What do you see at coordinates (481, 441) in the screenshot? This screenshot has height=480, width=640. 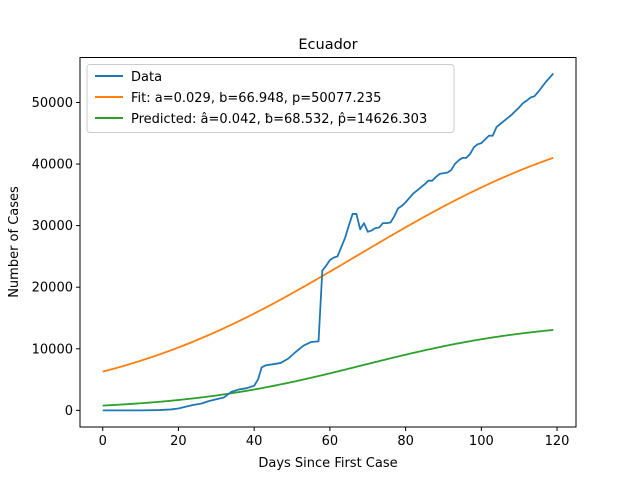 I see `x-tick-label: 100` at bounding box center [481, 441].